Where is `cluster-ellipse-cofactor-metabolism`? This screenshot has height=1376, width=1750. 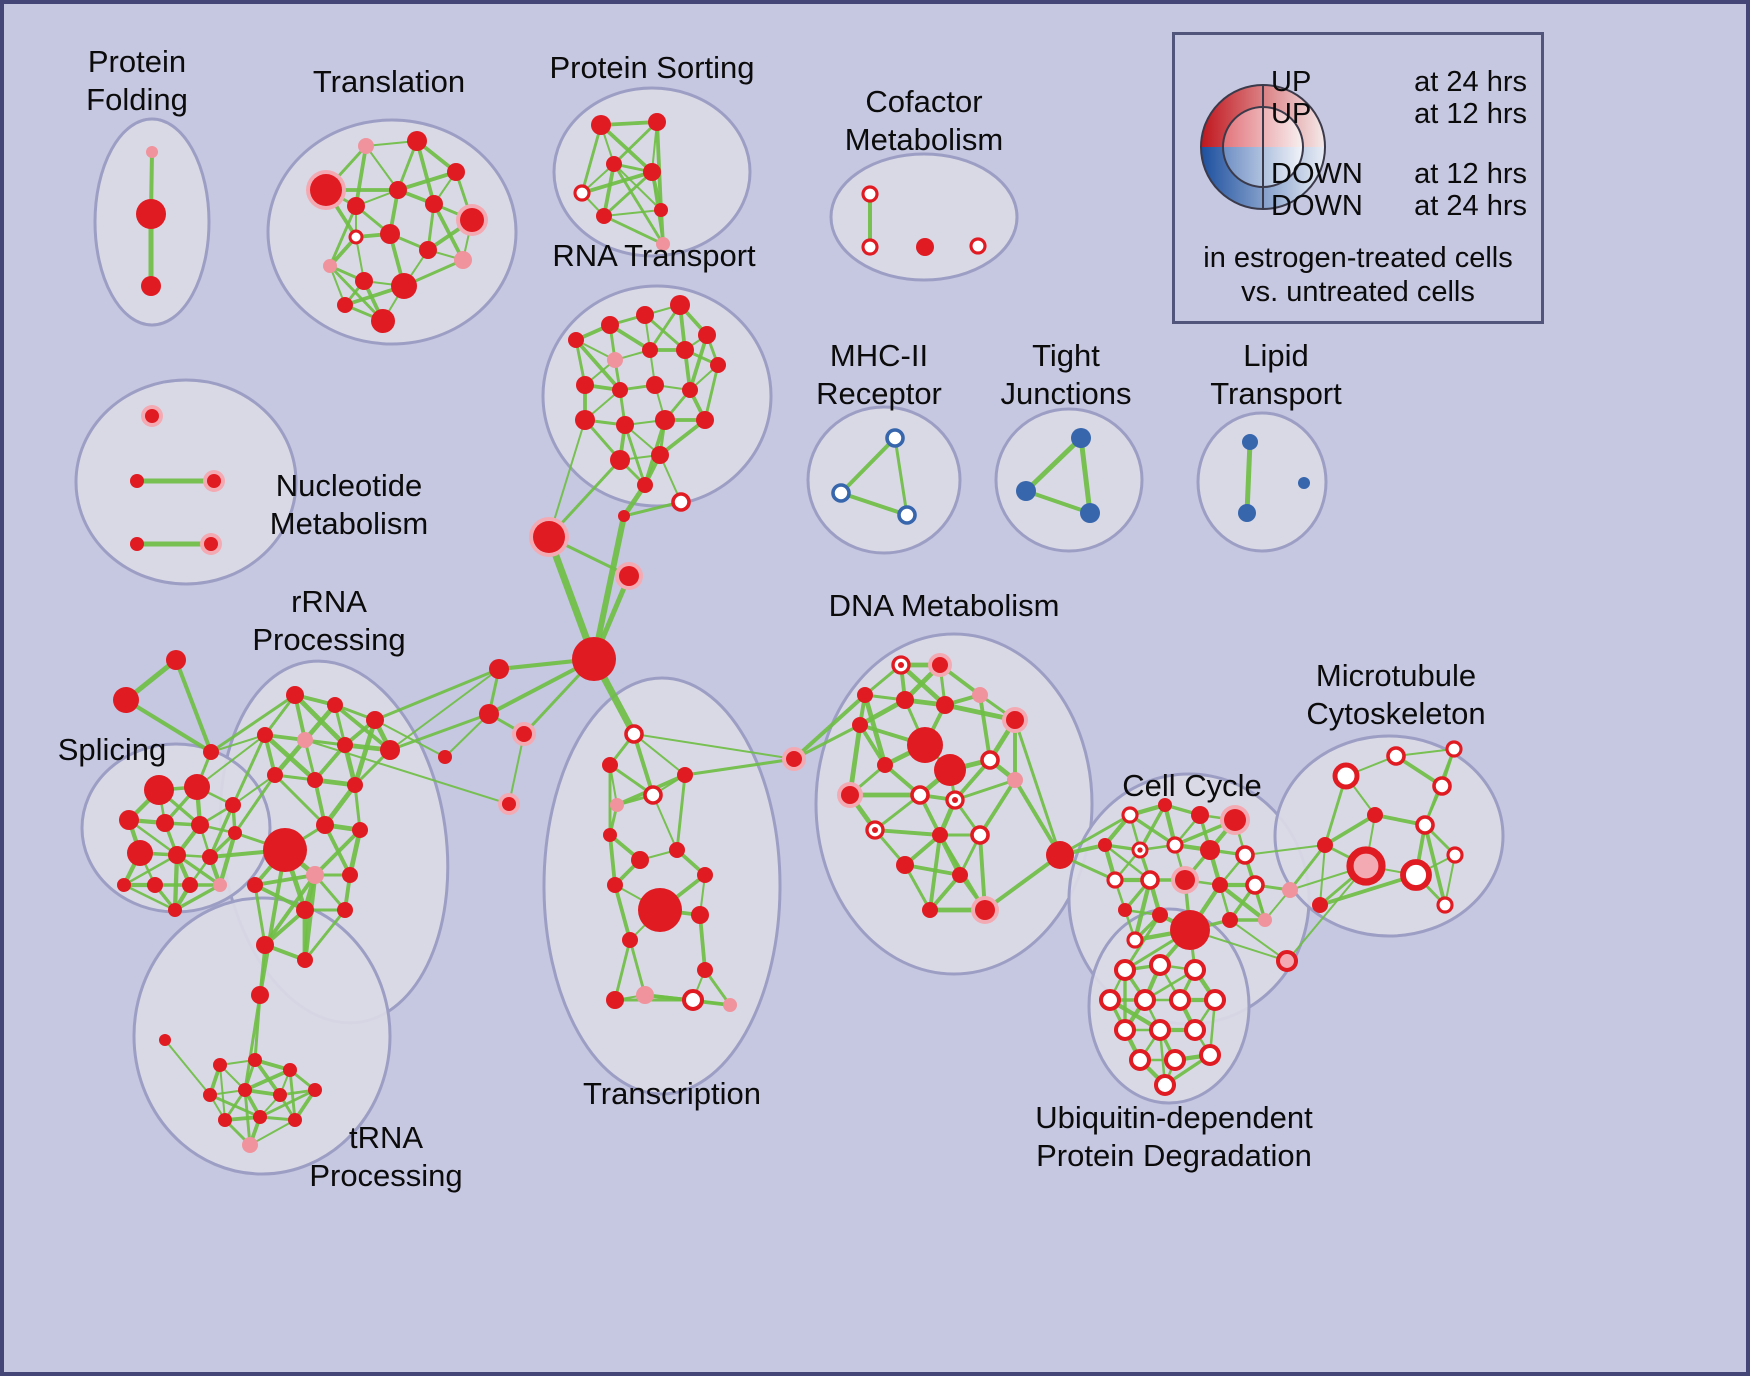
cluster-ellipse-cofactor-metabolism is located at coordinates (924, 217).